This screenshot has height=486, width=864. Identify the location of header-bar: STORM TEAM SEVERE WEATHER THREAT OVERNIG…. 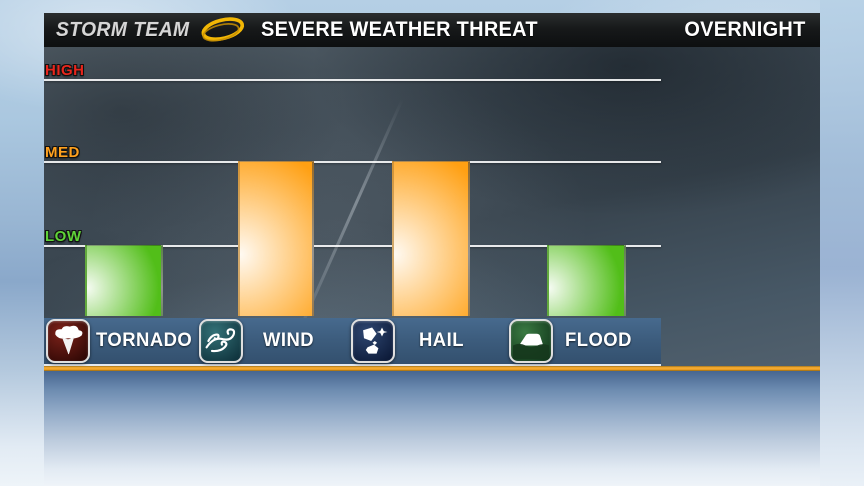
(432, 30).